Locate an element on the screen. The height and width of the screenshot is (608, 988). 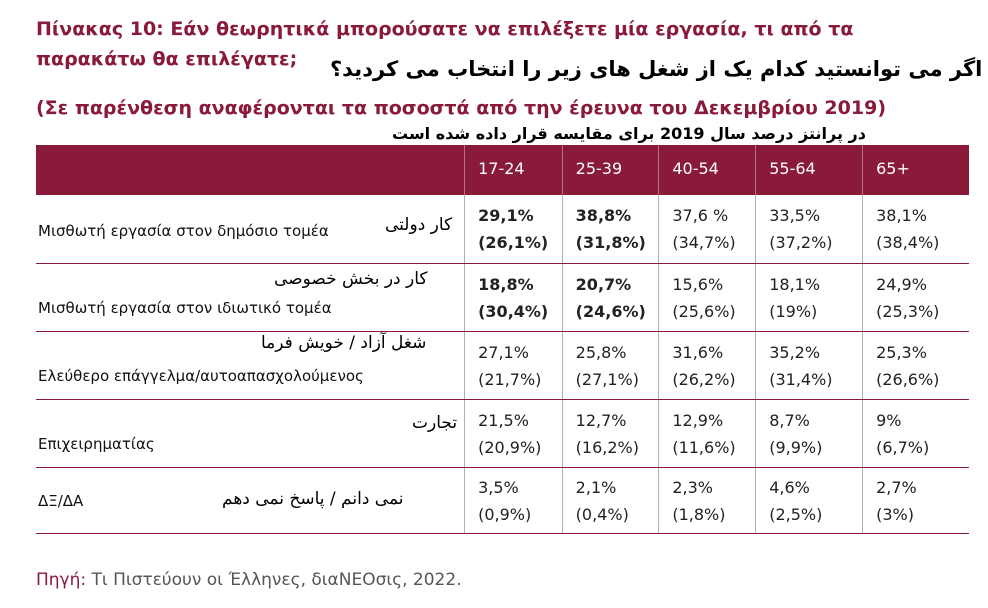
persian-category: کار در بخش خصوصی is located at coordinates (351, 279).